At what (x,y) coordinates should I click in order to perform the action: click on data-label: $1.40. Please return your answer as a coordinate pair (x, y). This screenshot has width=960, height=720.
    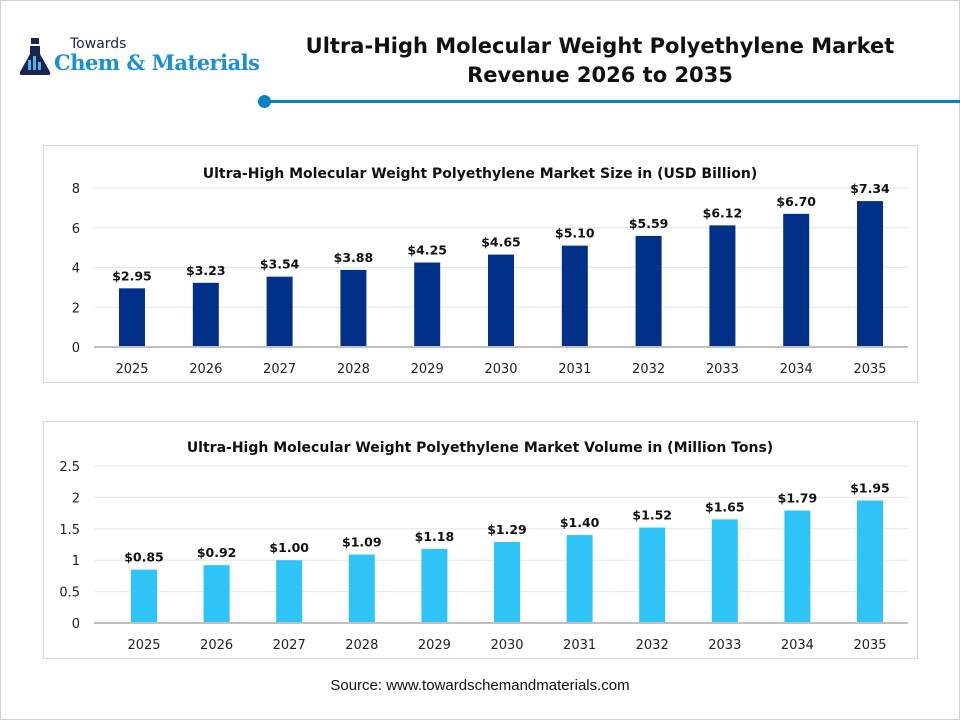
    Looking at the image, I should click on (580, 522).